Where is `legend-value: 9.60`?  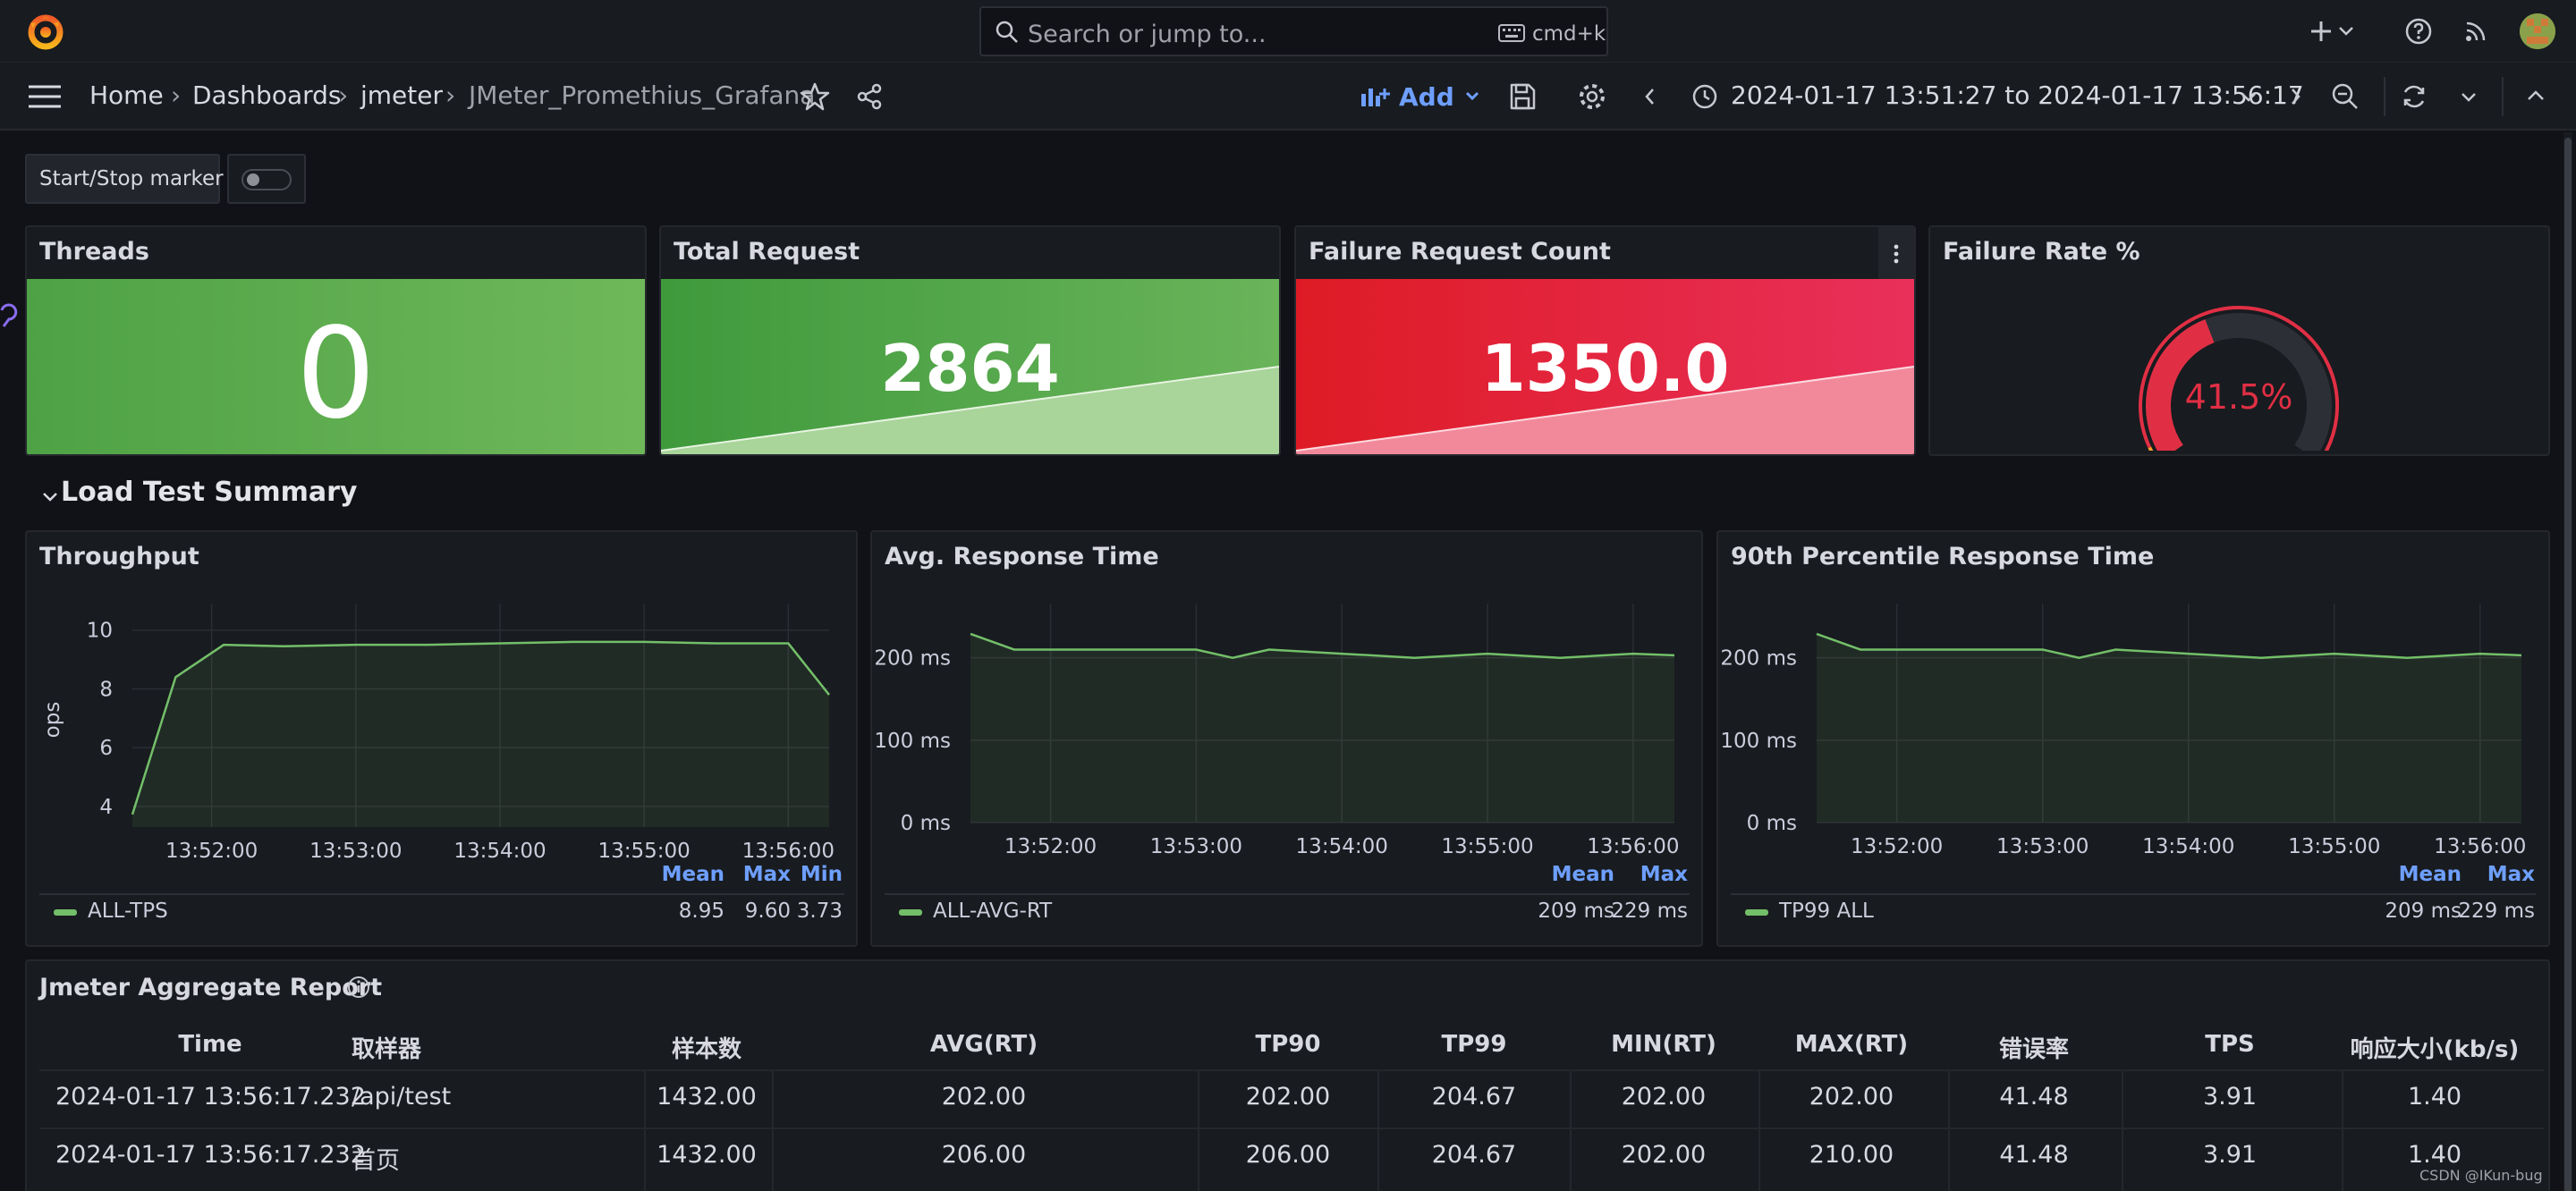
legend-value: 9.60 is located at coordinates (767, 911).